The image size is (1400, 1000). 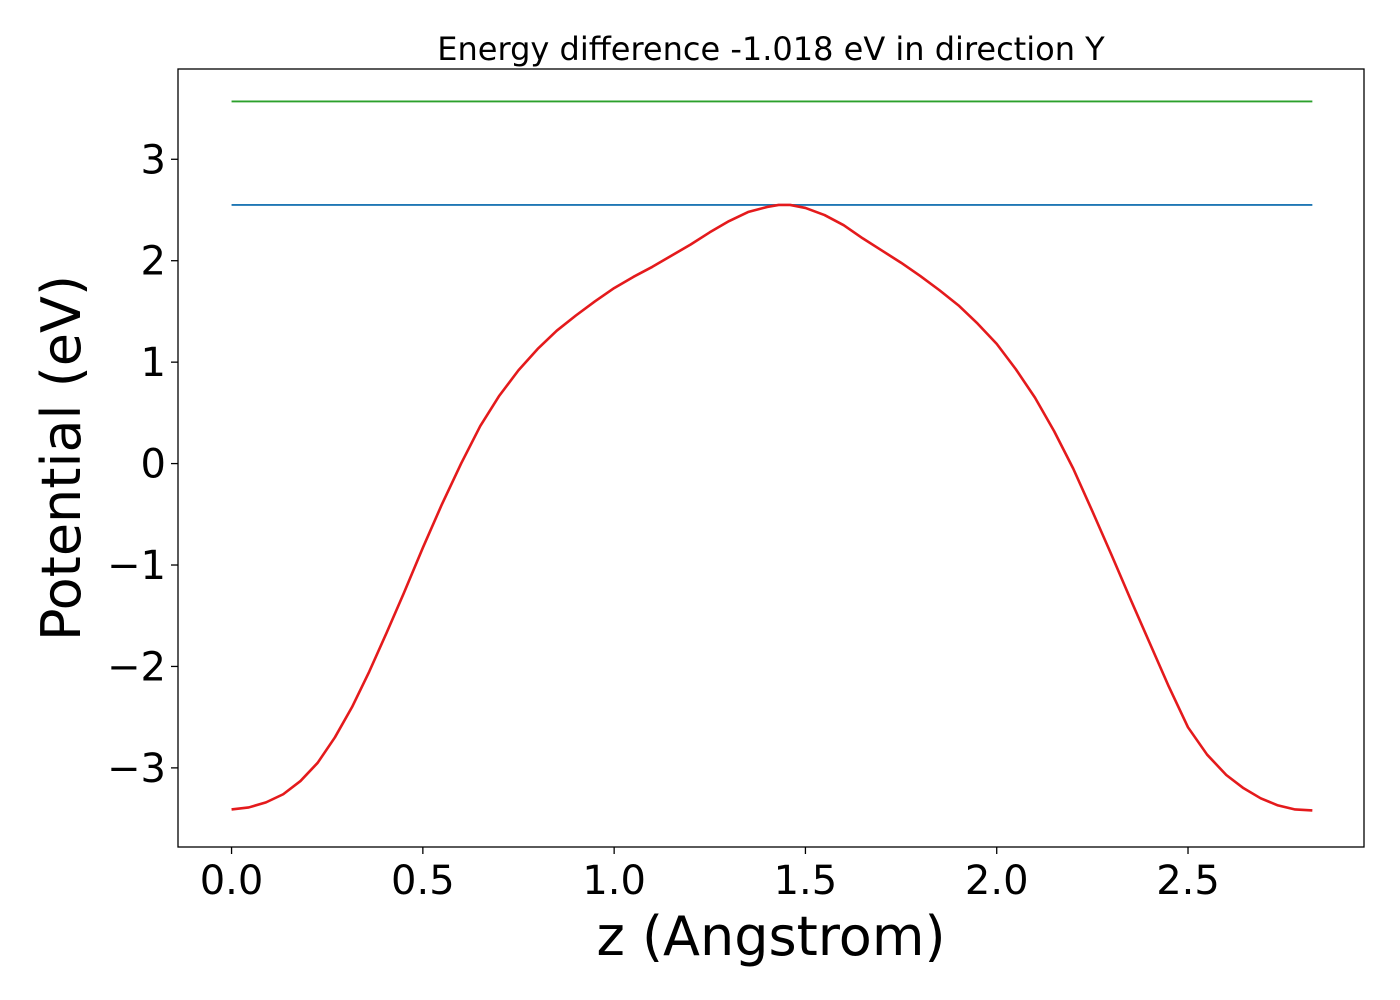 I want to click on x-axis-label: z (Angstrom), so click(x=770, y=936).